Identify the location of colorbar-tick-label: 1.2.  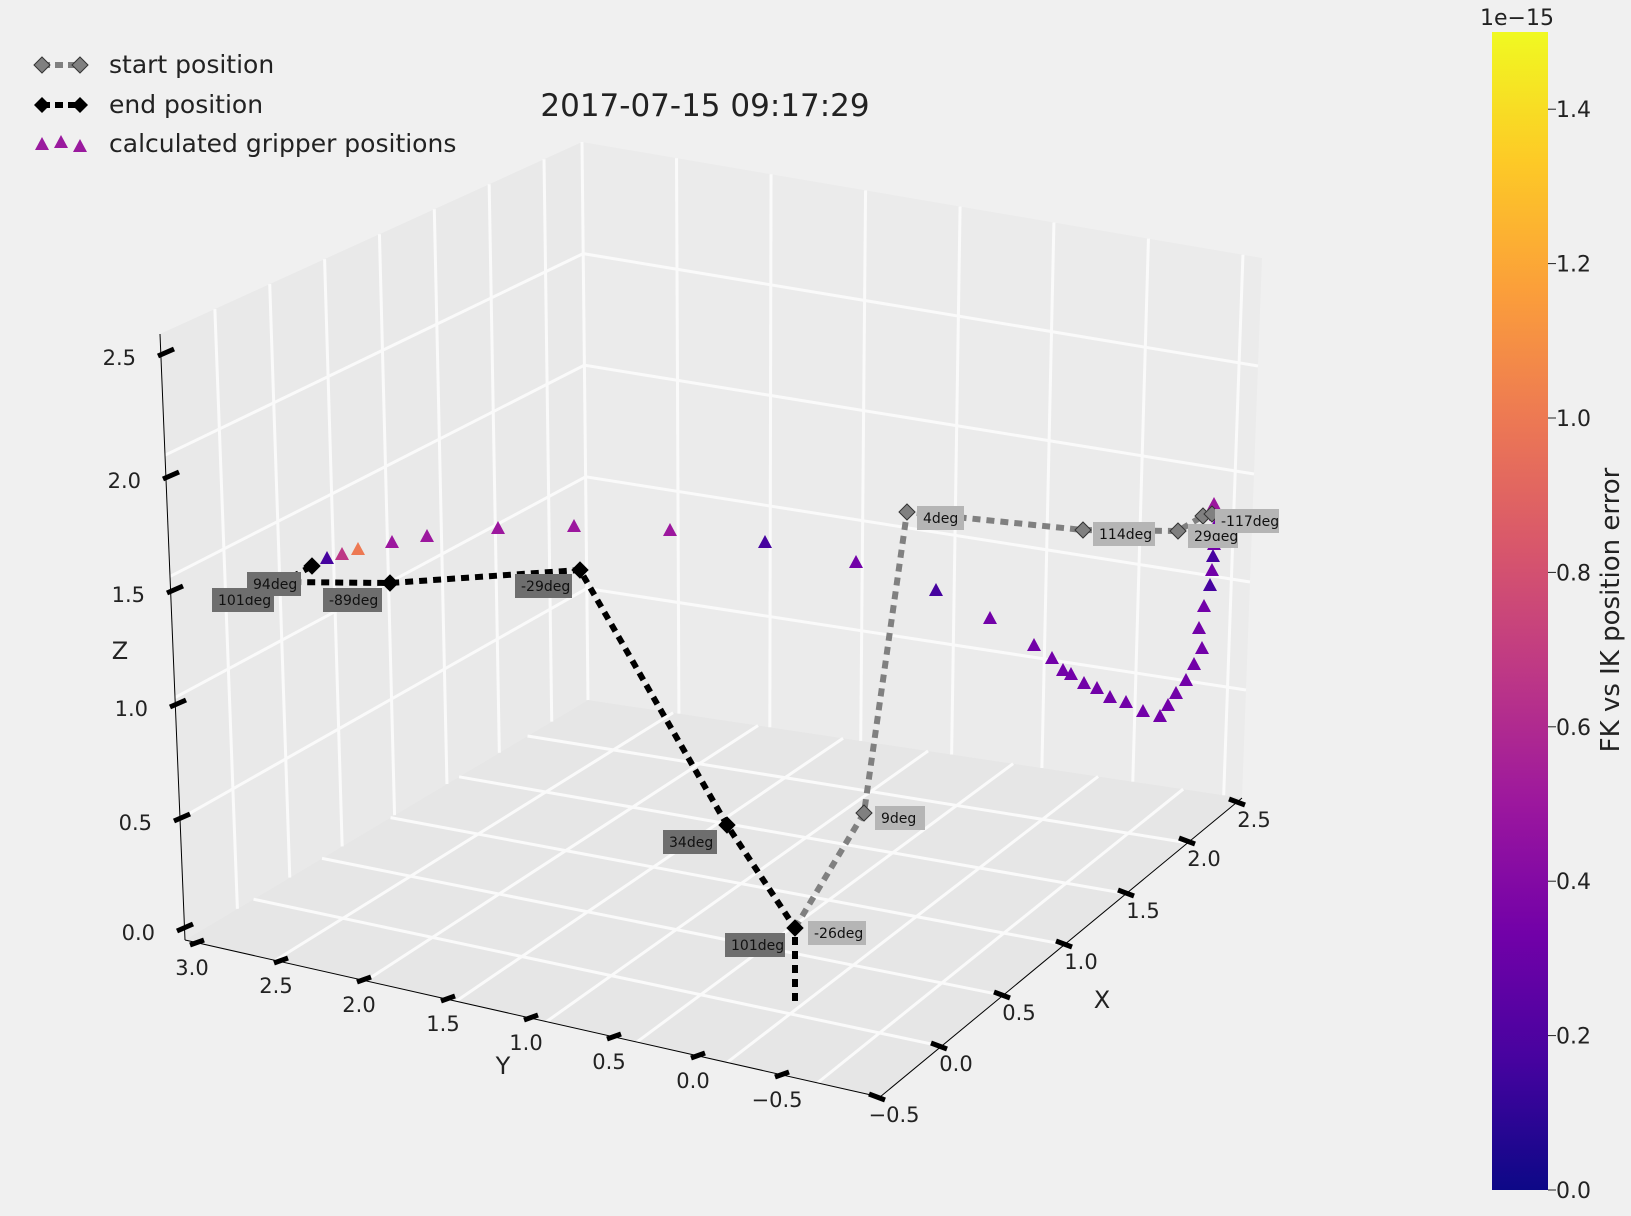
(1573, 265).